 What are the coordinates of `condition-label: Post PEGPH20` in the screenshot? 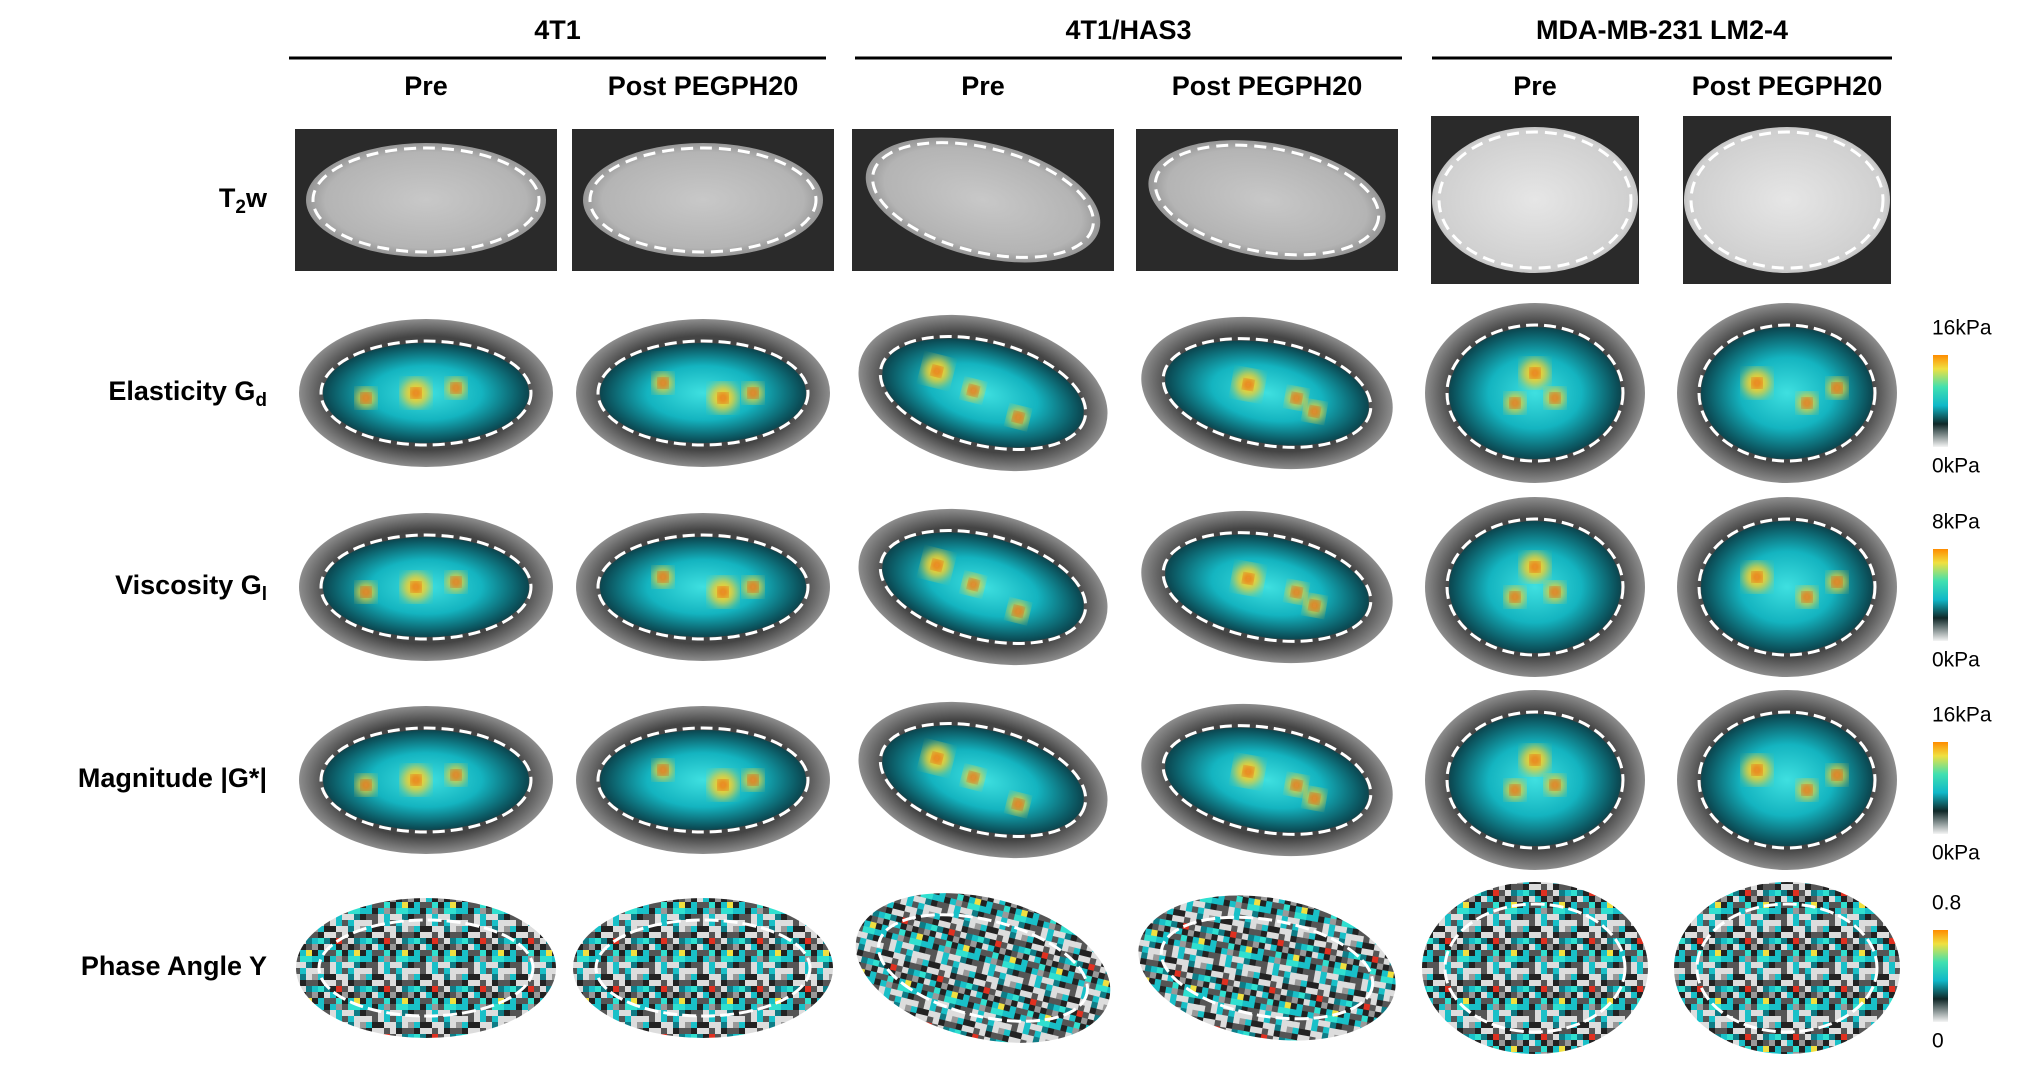 It's located at (1267, 86).